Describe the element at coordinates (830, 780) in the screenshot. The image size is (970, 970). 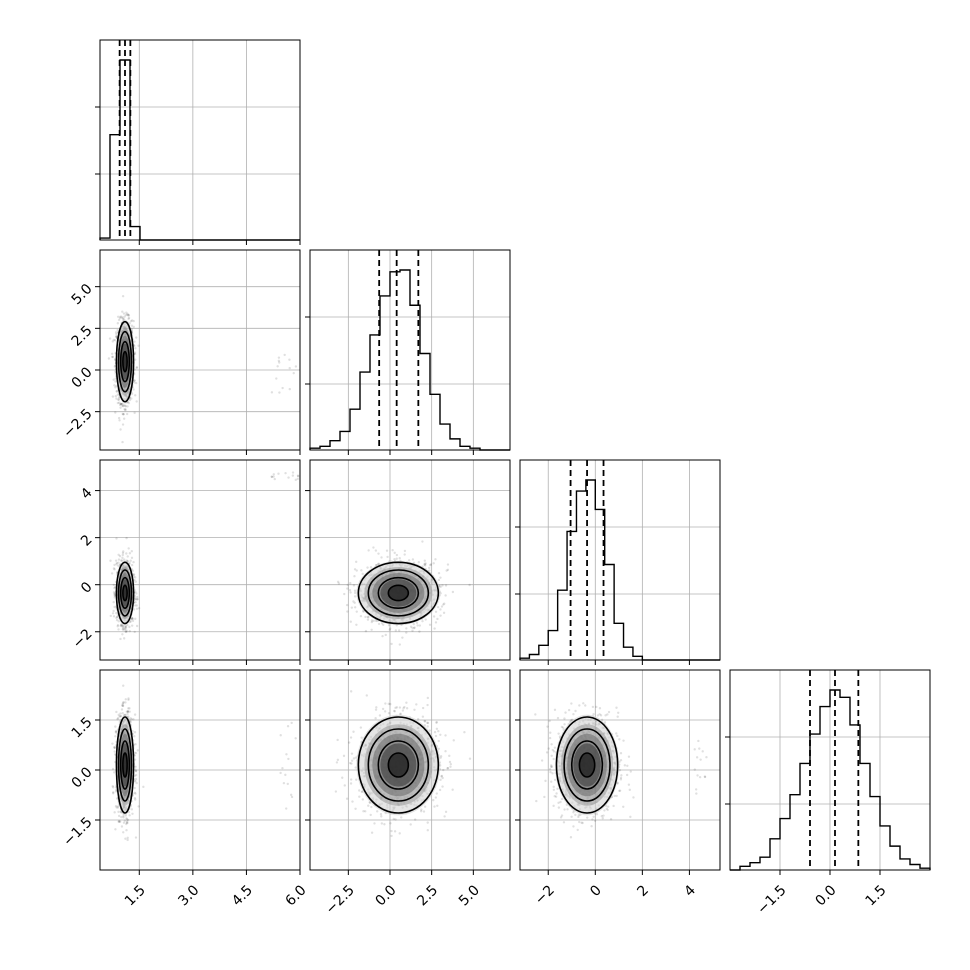
I see `histogram-steps` at that location.